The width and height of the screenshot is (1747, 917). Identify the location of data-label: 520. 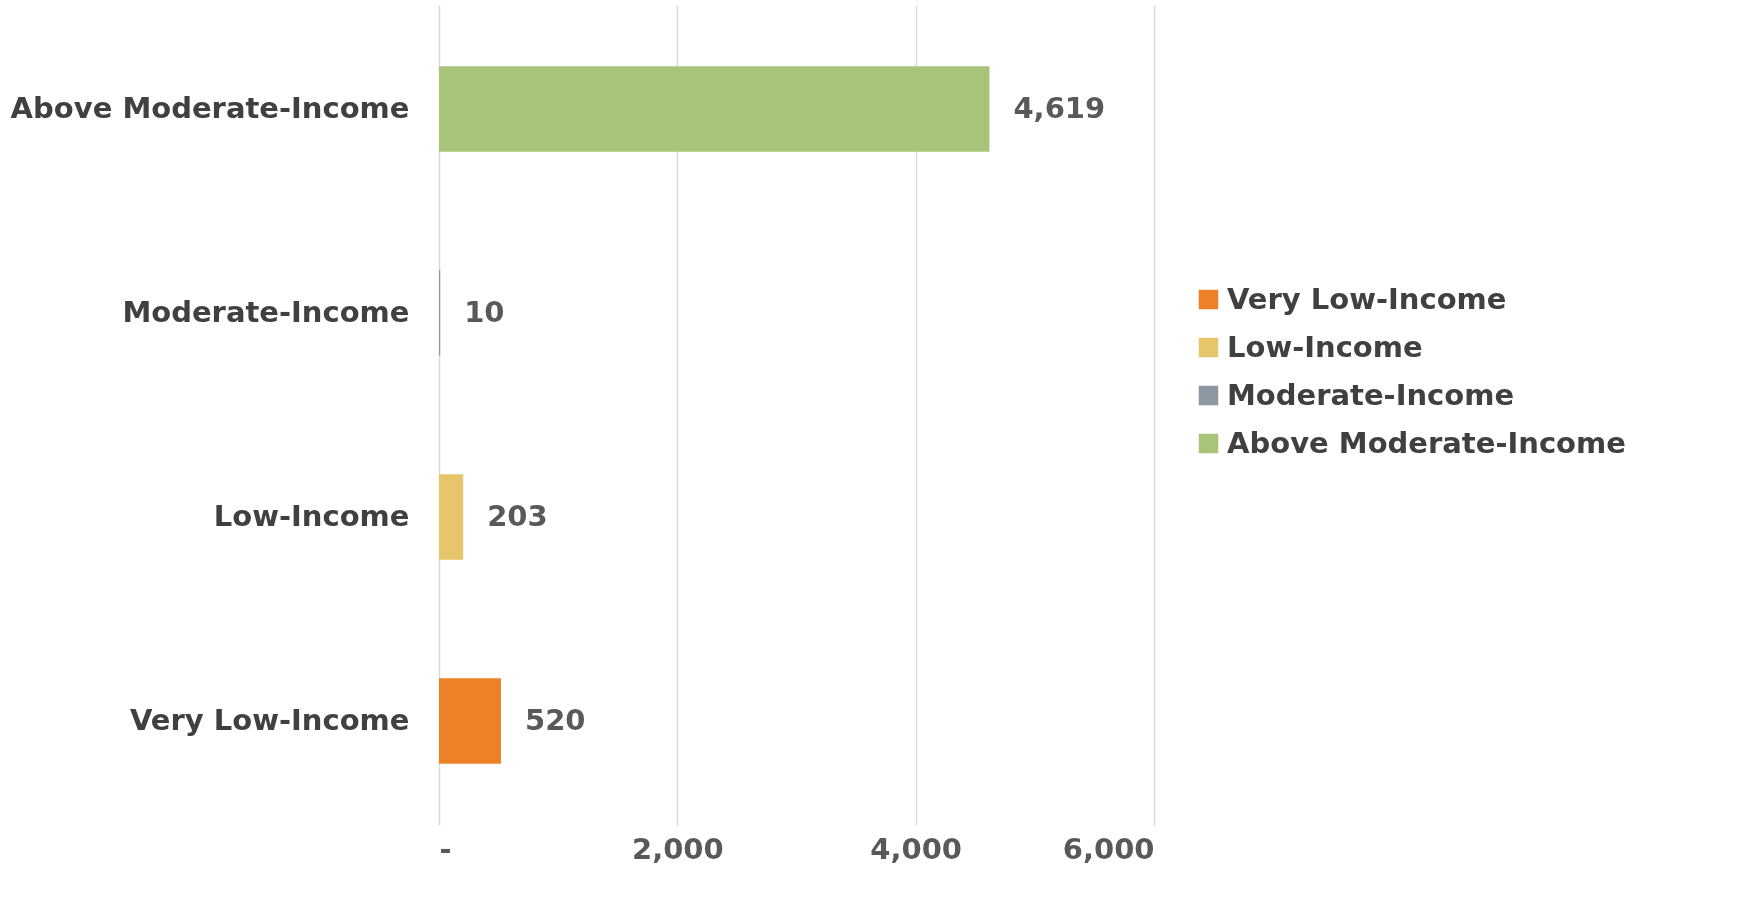
(555, 719).